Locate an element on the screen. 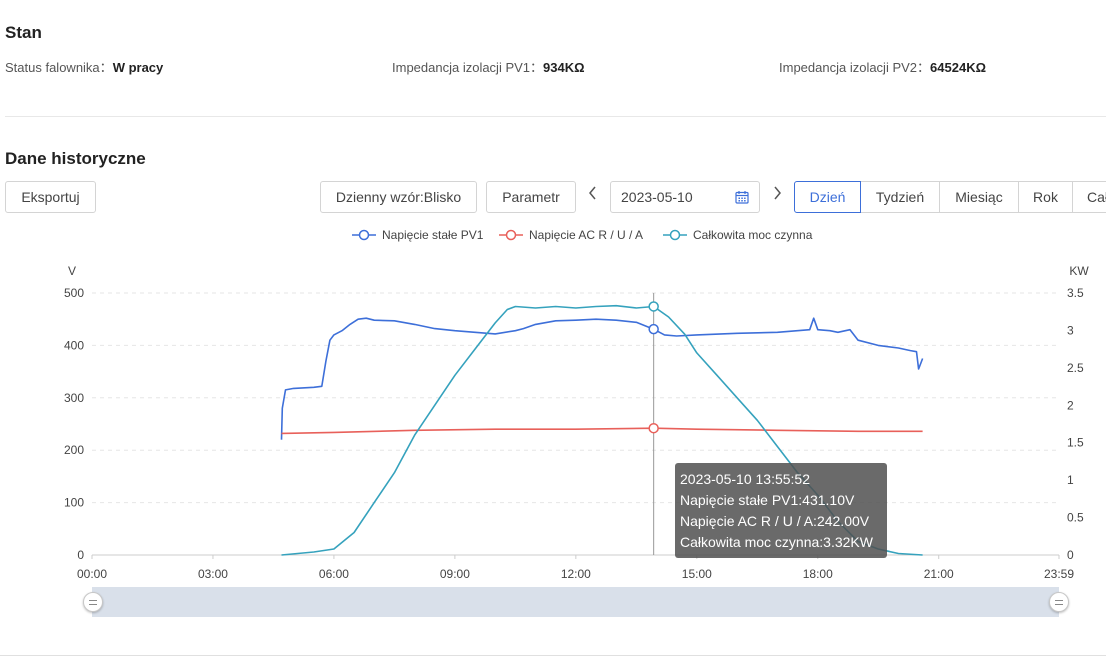 This screenshot has width=1106, height=657. daily-pattern-button: Dzienny wzór:Blisko is located at coordinates (398, 197).